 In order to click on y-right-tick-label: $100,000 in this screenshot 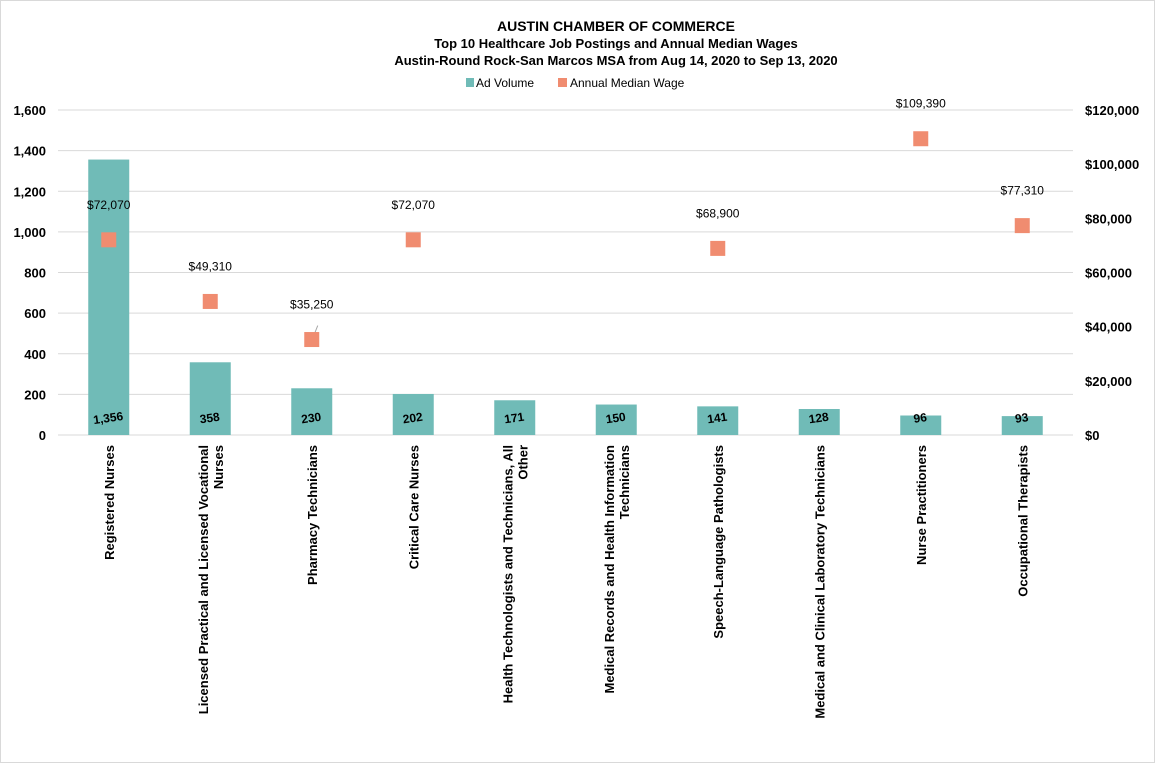, I will do `click(1112, 164)`.